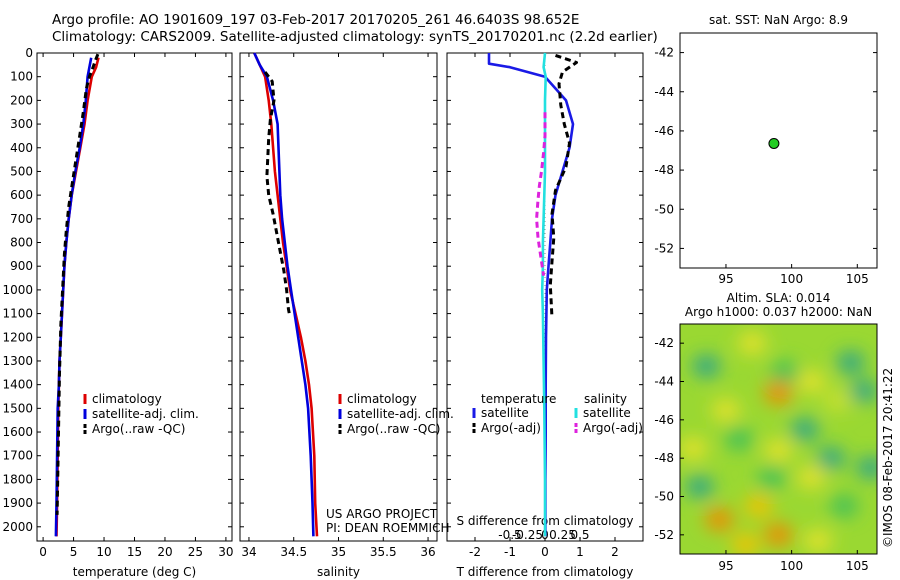  I want to click on map-ytick-label: -50, so click(664, 209).